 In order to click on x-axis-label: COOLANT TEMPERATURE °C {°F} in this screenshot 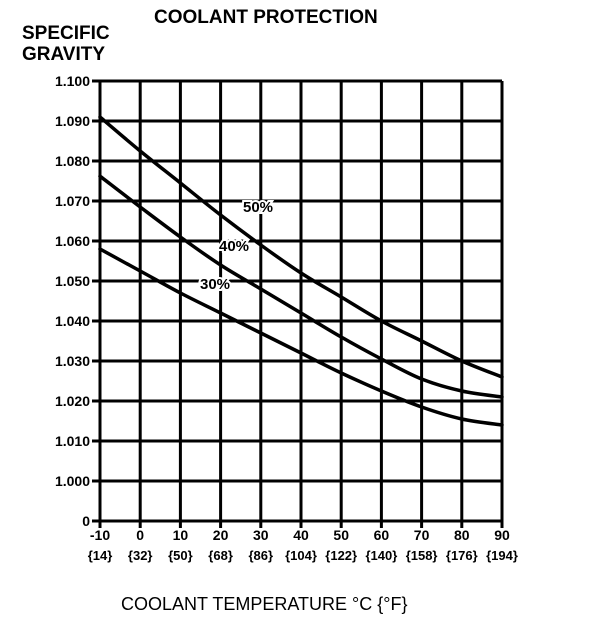, I will do `click(264, 604)`.